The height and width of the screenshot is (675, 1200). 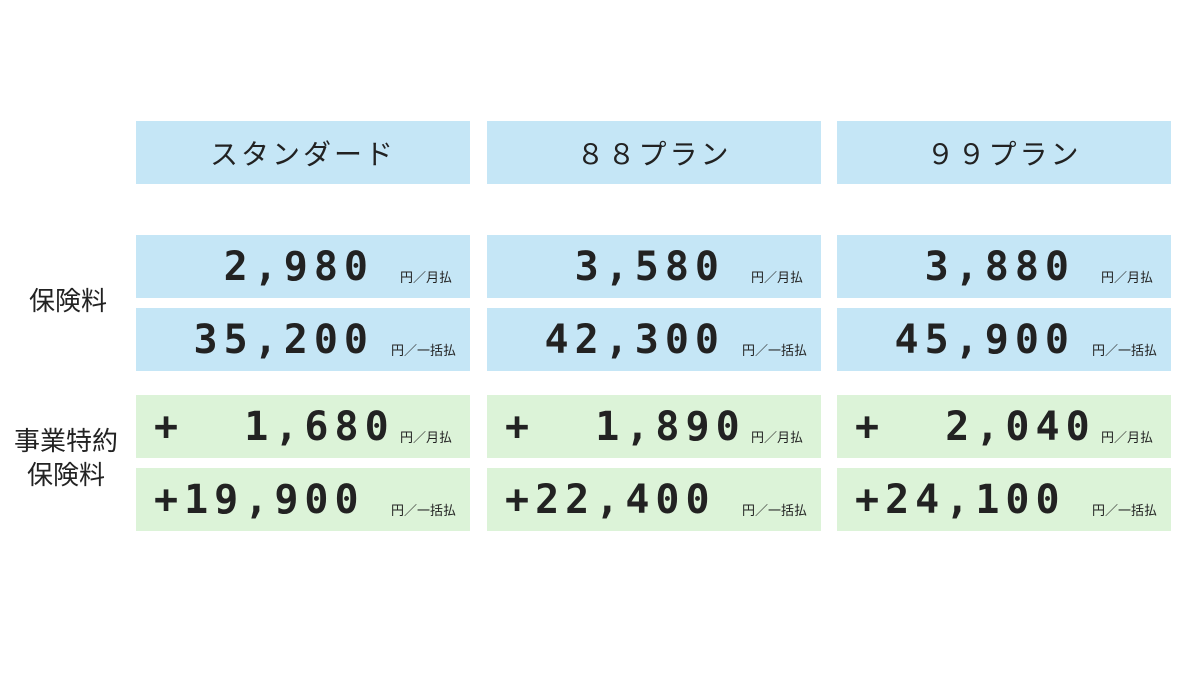 What do you see at coordinates (975, 426) in the screenshot?
I see `rider-monthly-value: + 2,040` at bounding box center [975, 426].